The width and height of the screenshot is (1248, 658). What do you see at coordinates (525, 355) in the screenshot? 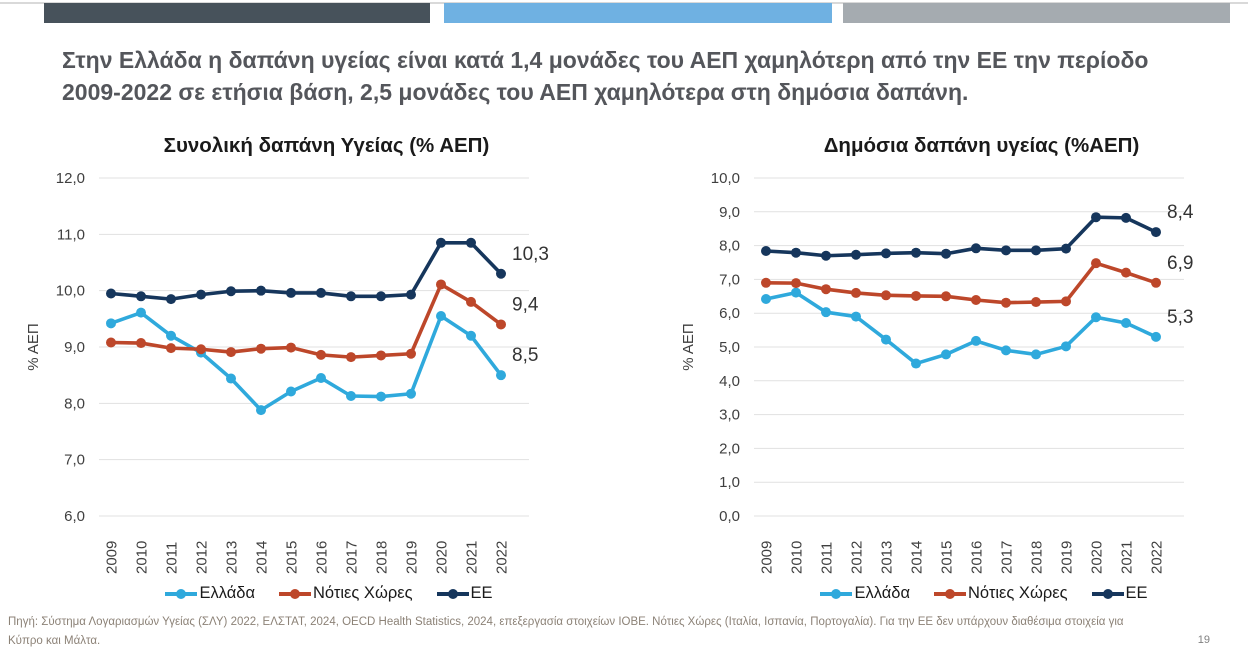
I see `svg-text: 8,5` at bounding box center [525, 355].